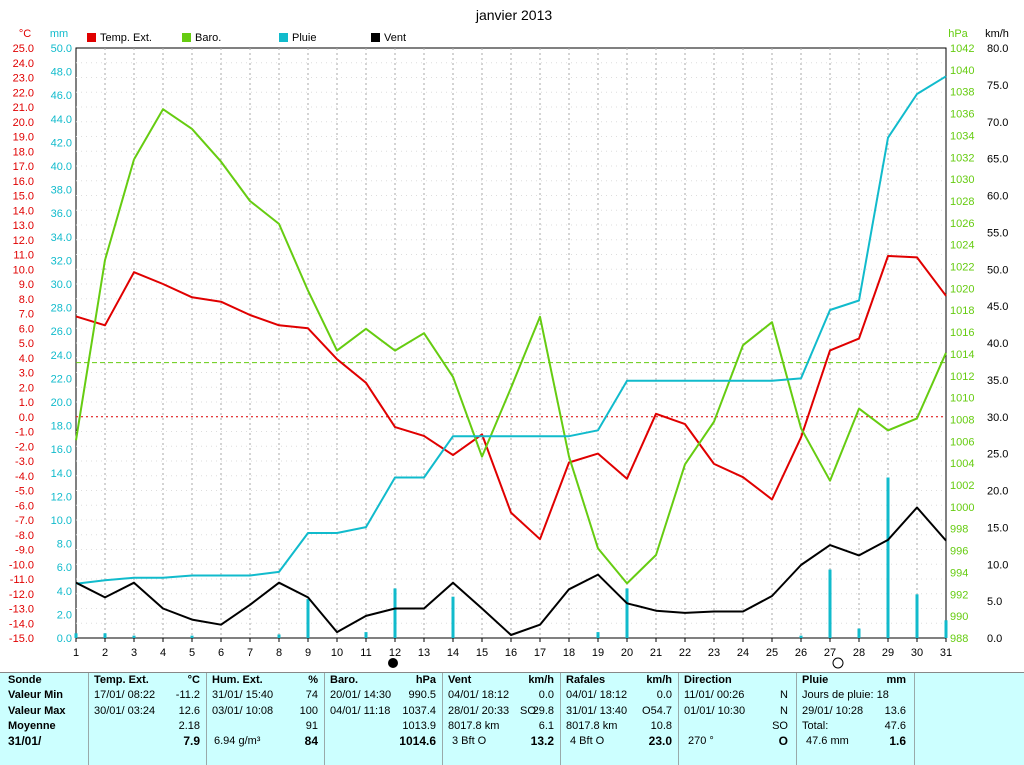  Describe the element at coordinates (997, 34) in the screenshot. I see `wind-axis-unit: km/h` at that location.